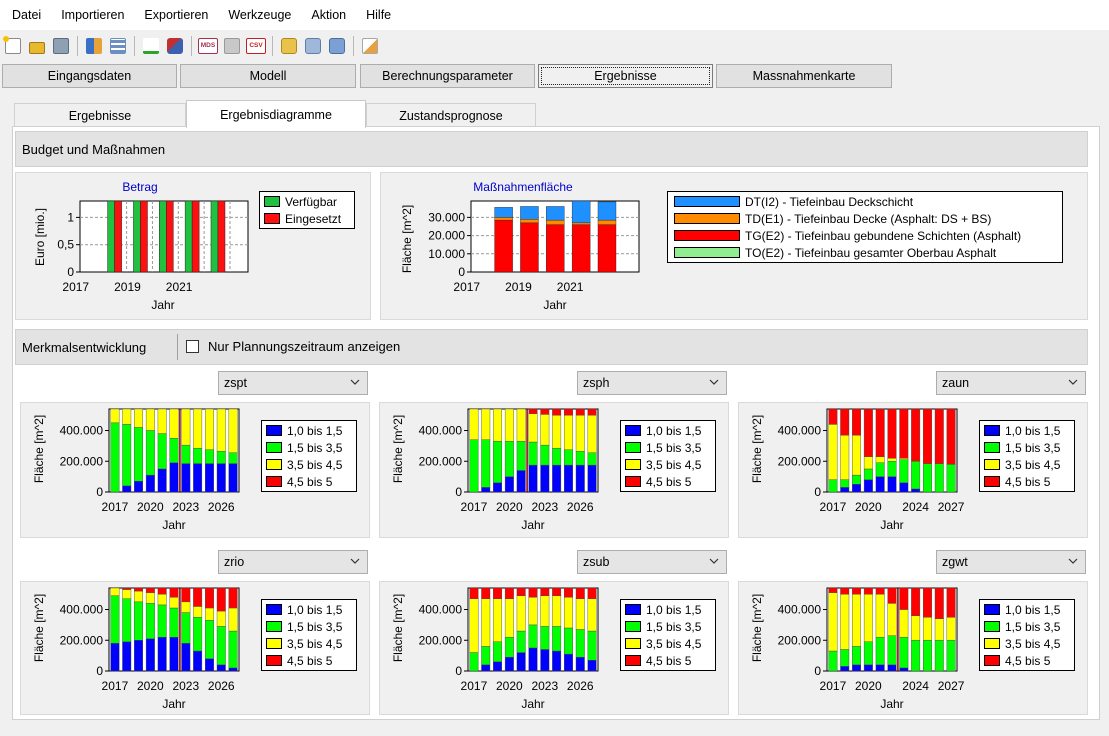 This screenshot has width=1109, height=736. What do you see at coordinates (707, 201) in the screenshot?
I see `legend-swatch-dt` at bounding box center [707, 201].